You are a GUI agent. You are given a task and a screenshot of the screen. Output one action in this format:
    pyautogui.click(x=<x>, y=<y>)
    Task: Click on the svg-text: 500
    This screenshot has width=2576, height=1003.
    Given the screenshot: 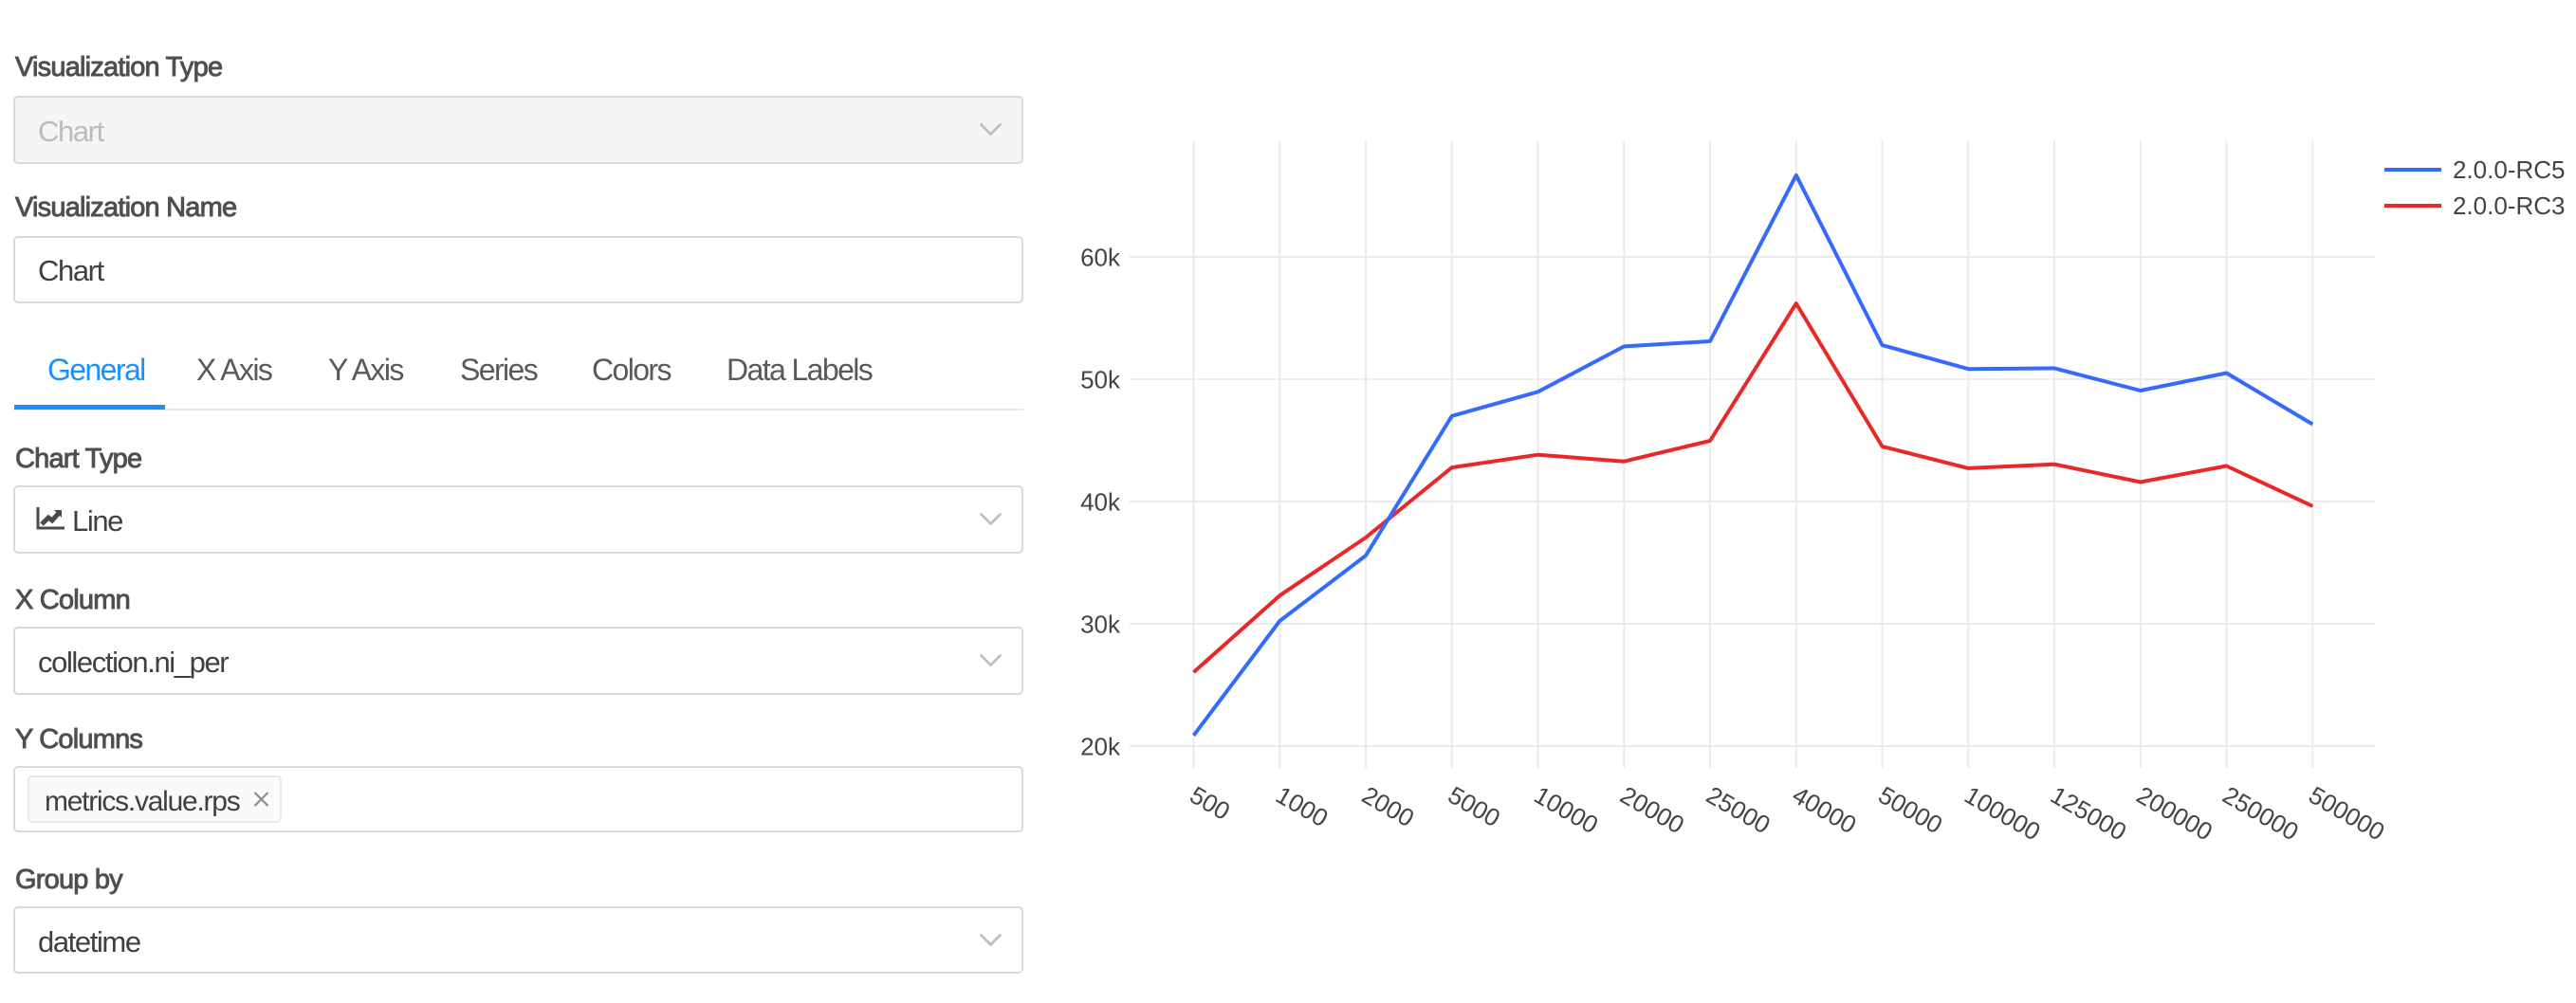 What is the action you would take?
    pyautogui.click(x=1211, y=803)
    